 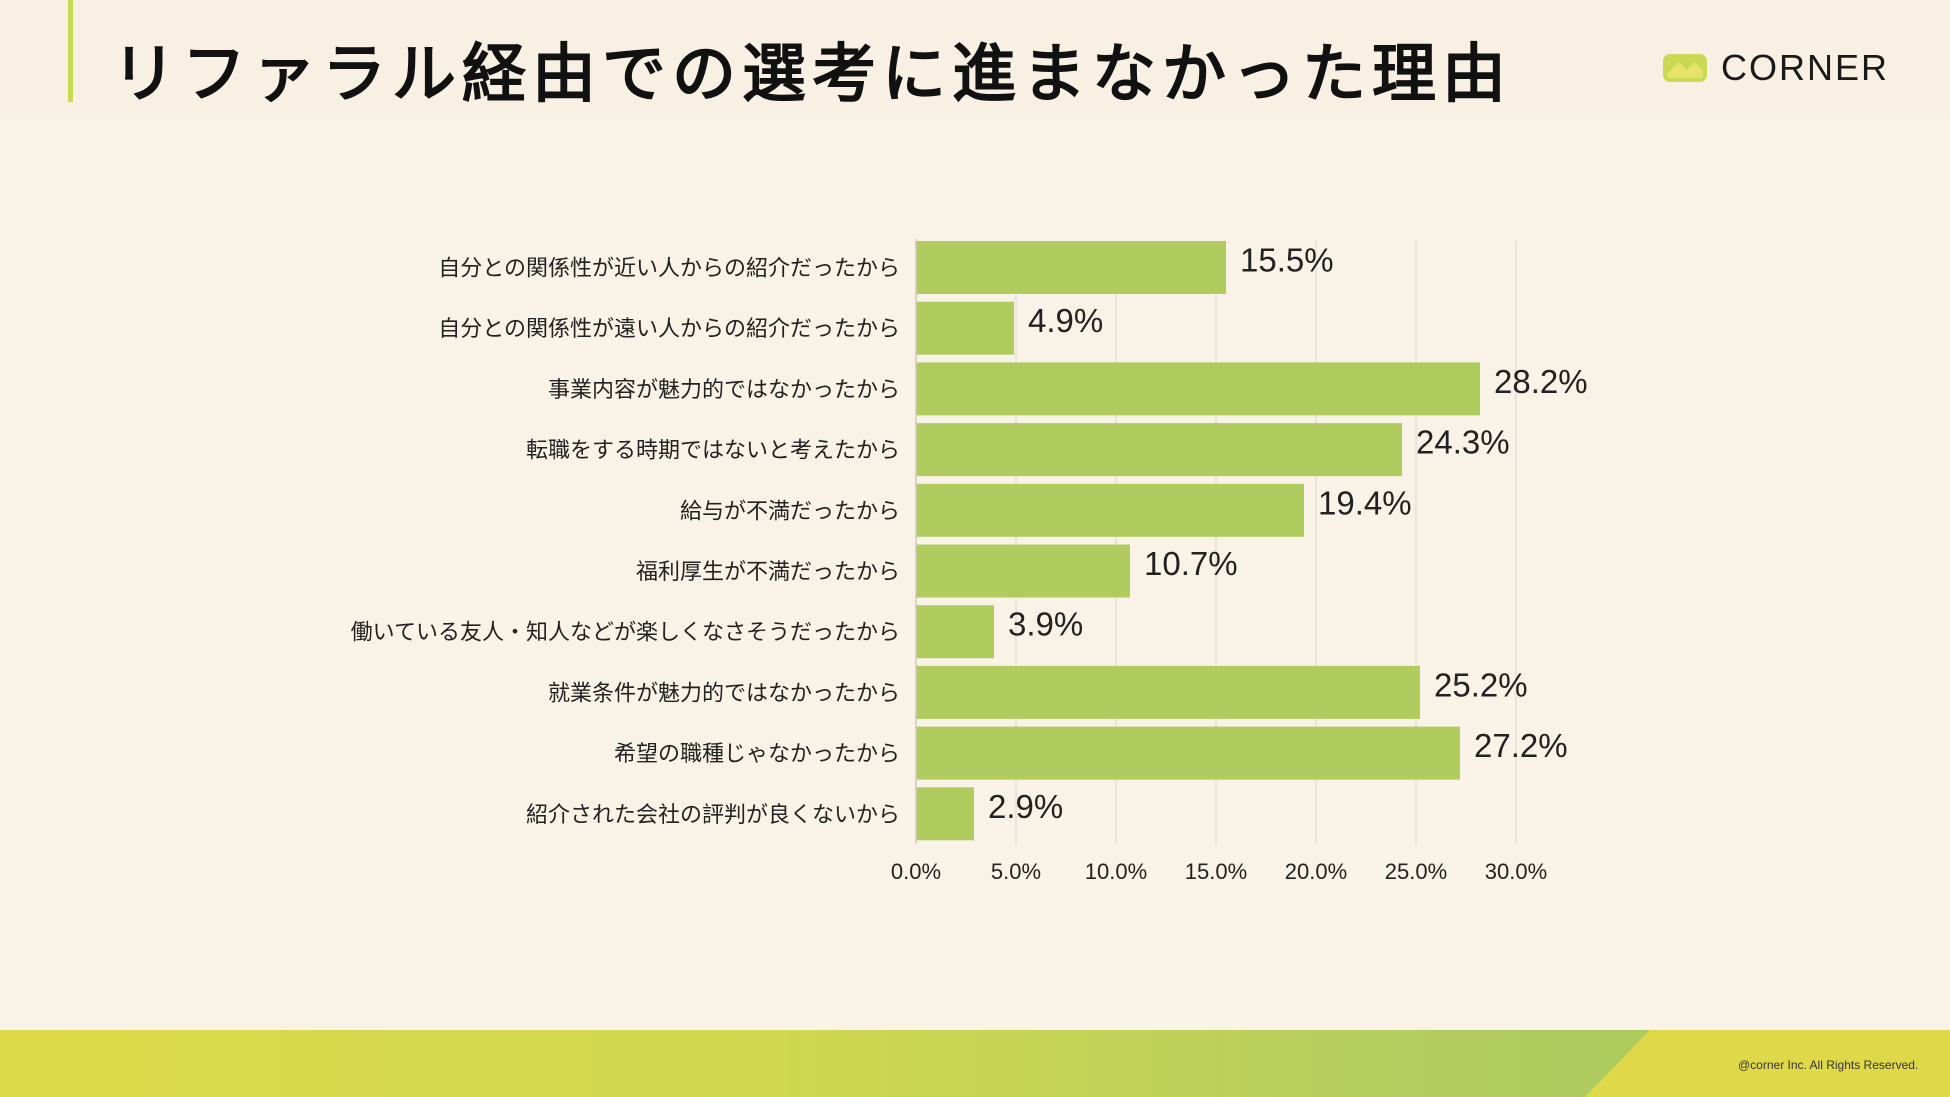 I want to click on data-label: 19.4%, so click(x=1365, y=502).